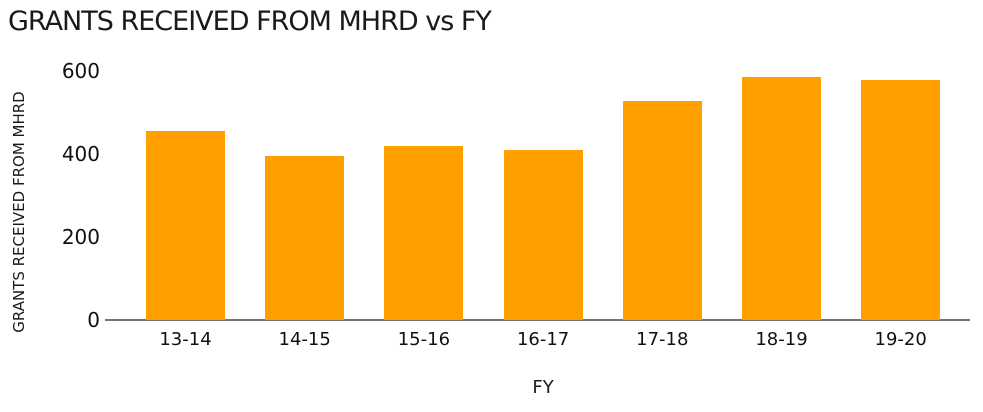 This screenshot has width=983, height=412. I want to click on x-tick-label: 17-18, so click(662, 339).